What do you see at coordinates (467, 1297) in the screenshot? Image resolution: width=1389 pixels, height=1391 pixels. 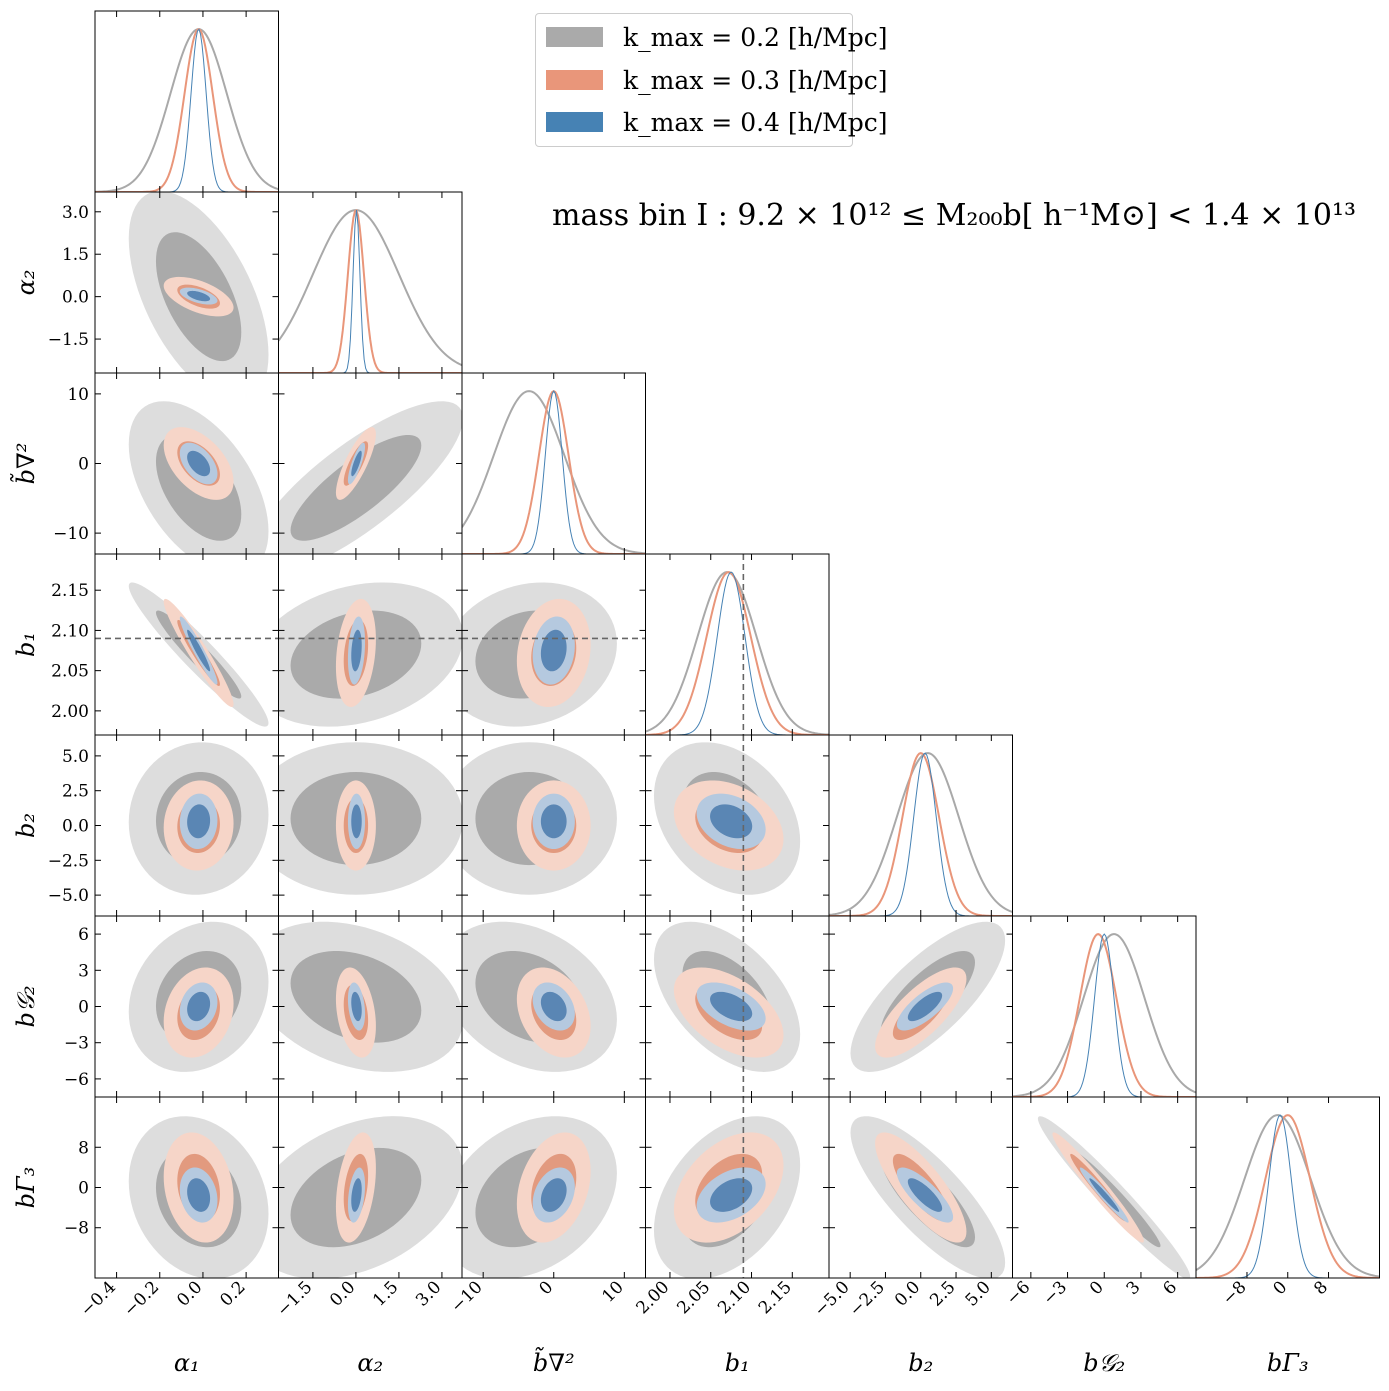 I see `x-tick-label-btilde: −10` at bounding box center [467, 1297].